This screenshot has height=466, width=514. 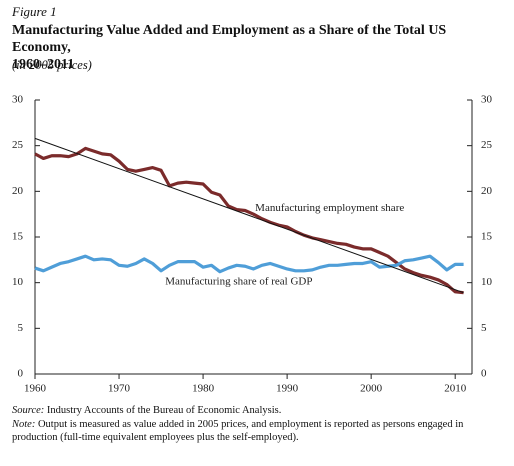 I want to click on line-label: Manufacturing share of real GDP, so click(x=238, y=281).